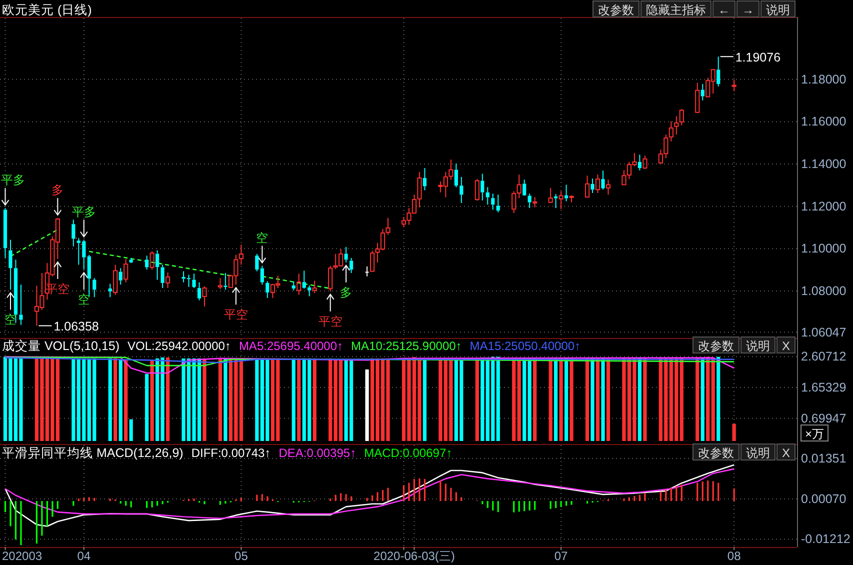 This screenshot has width=853, height=565. What do you see at coordinates (724, 9) in the screenshot?
I see `button: ←` at bounding box center [724, 9].